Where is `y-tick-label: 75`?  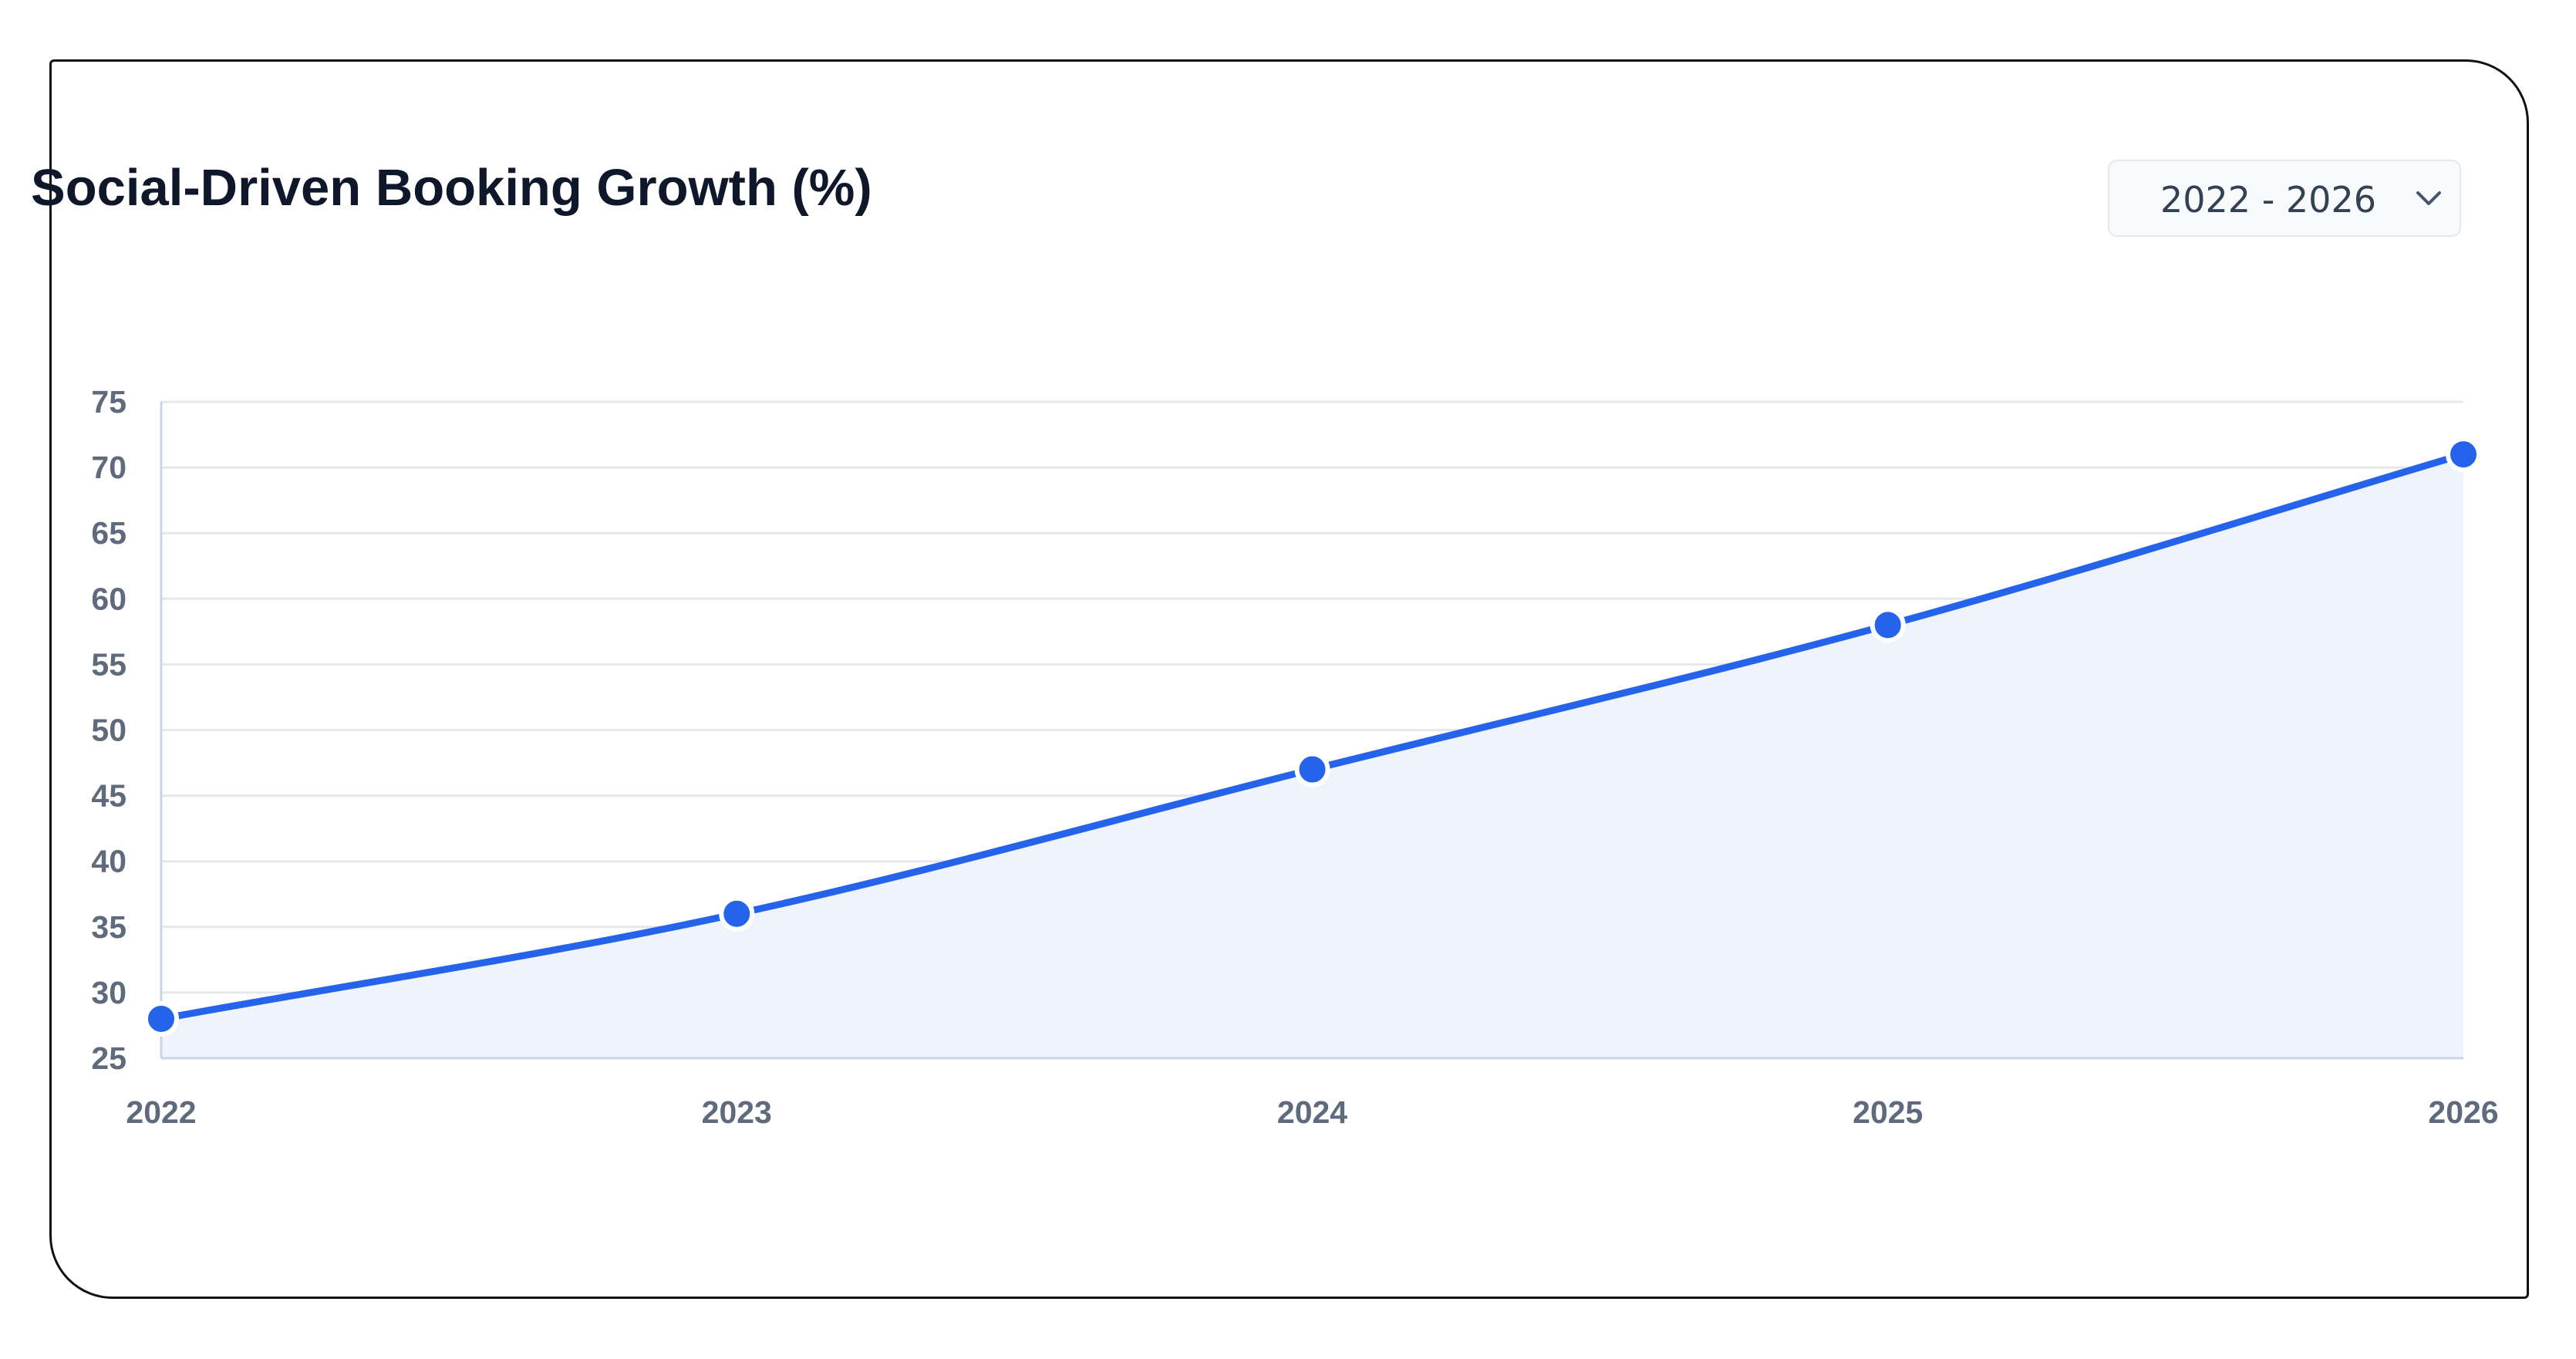
y-tick-label: 75 is located at coordinates (108, 402).